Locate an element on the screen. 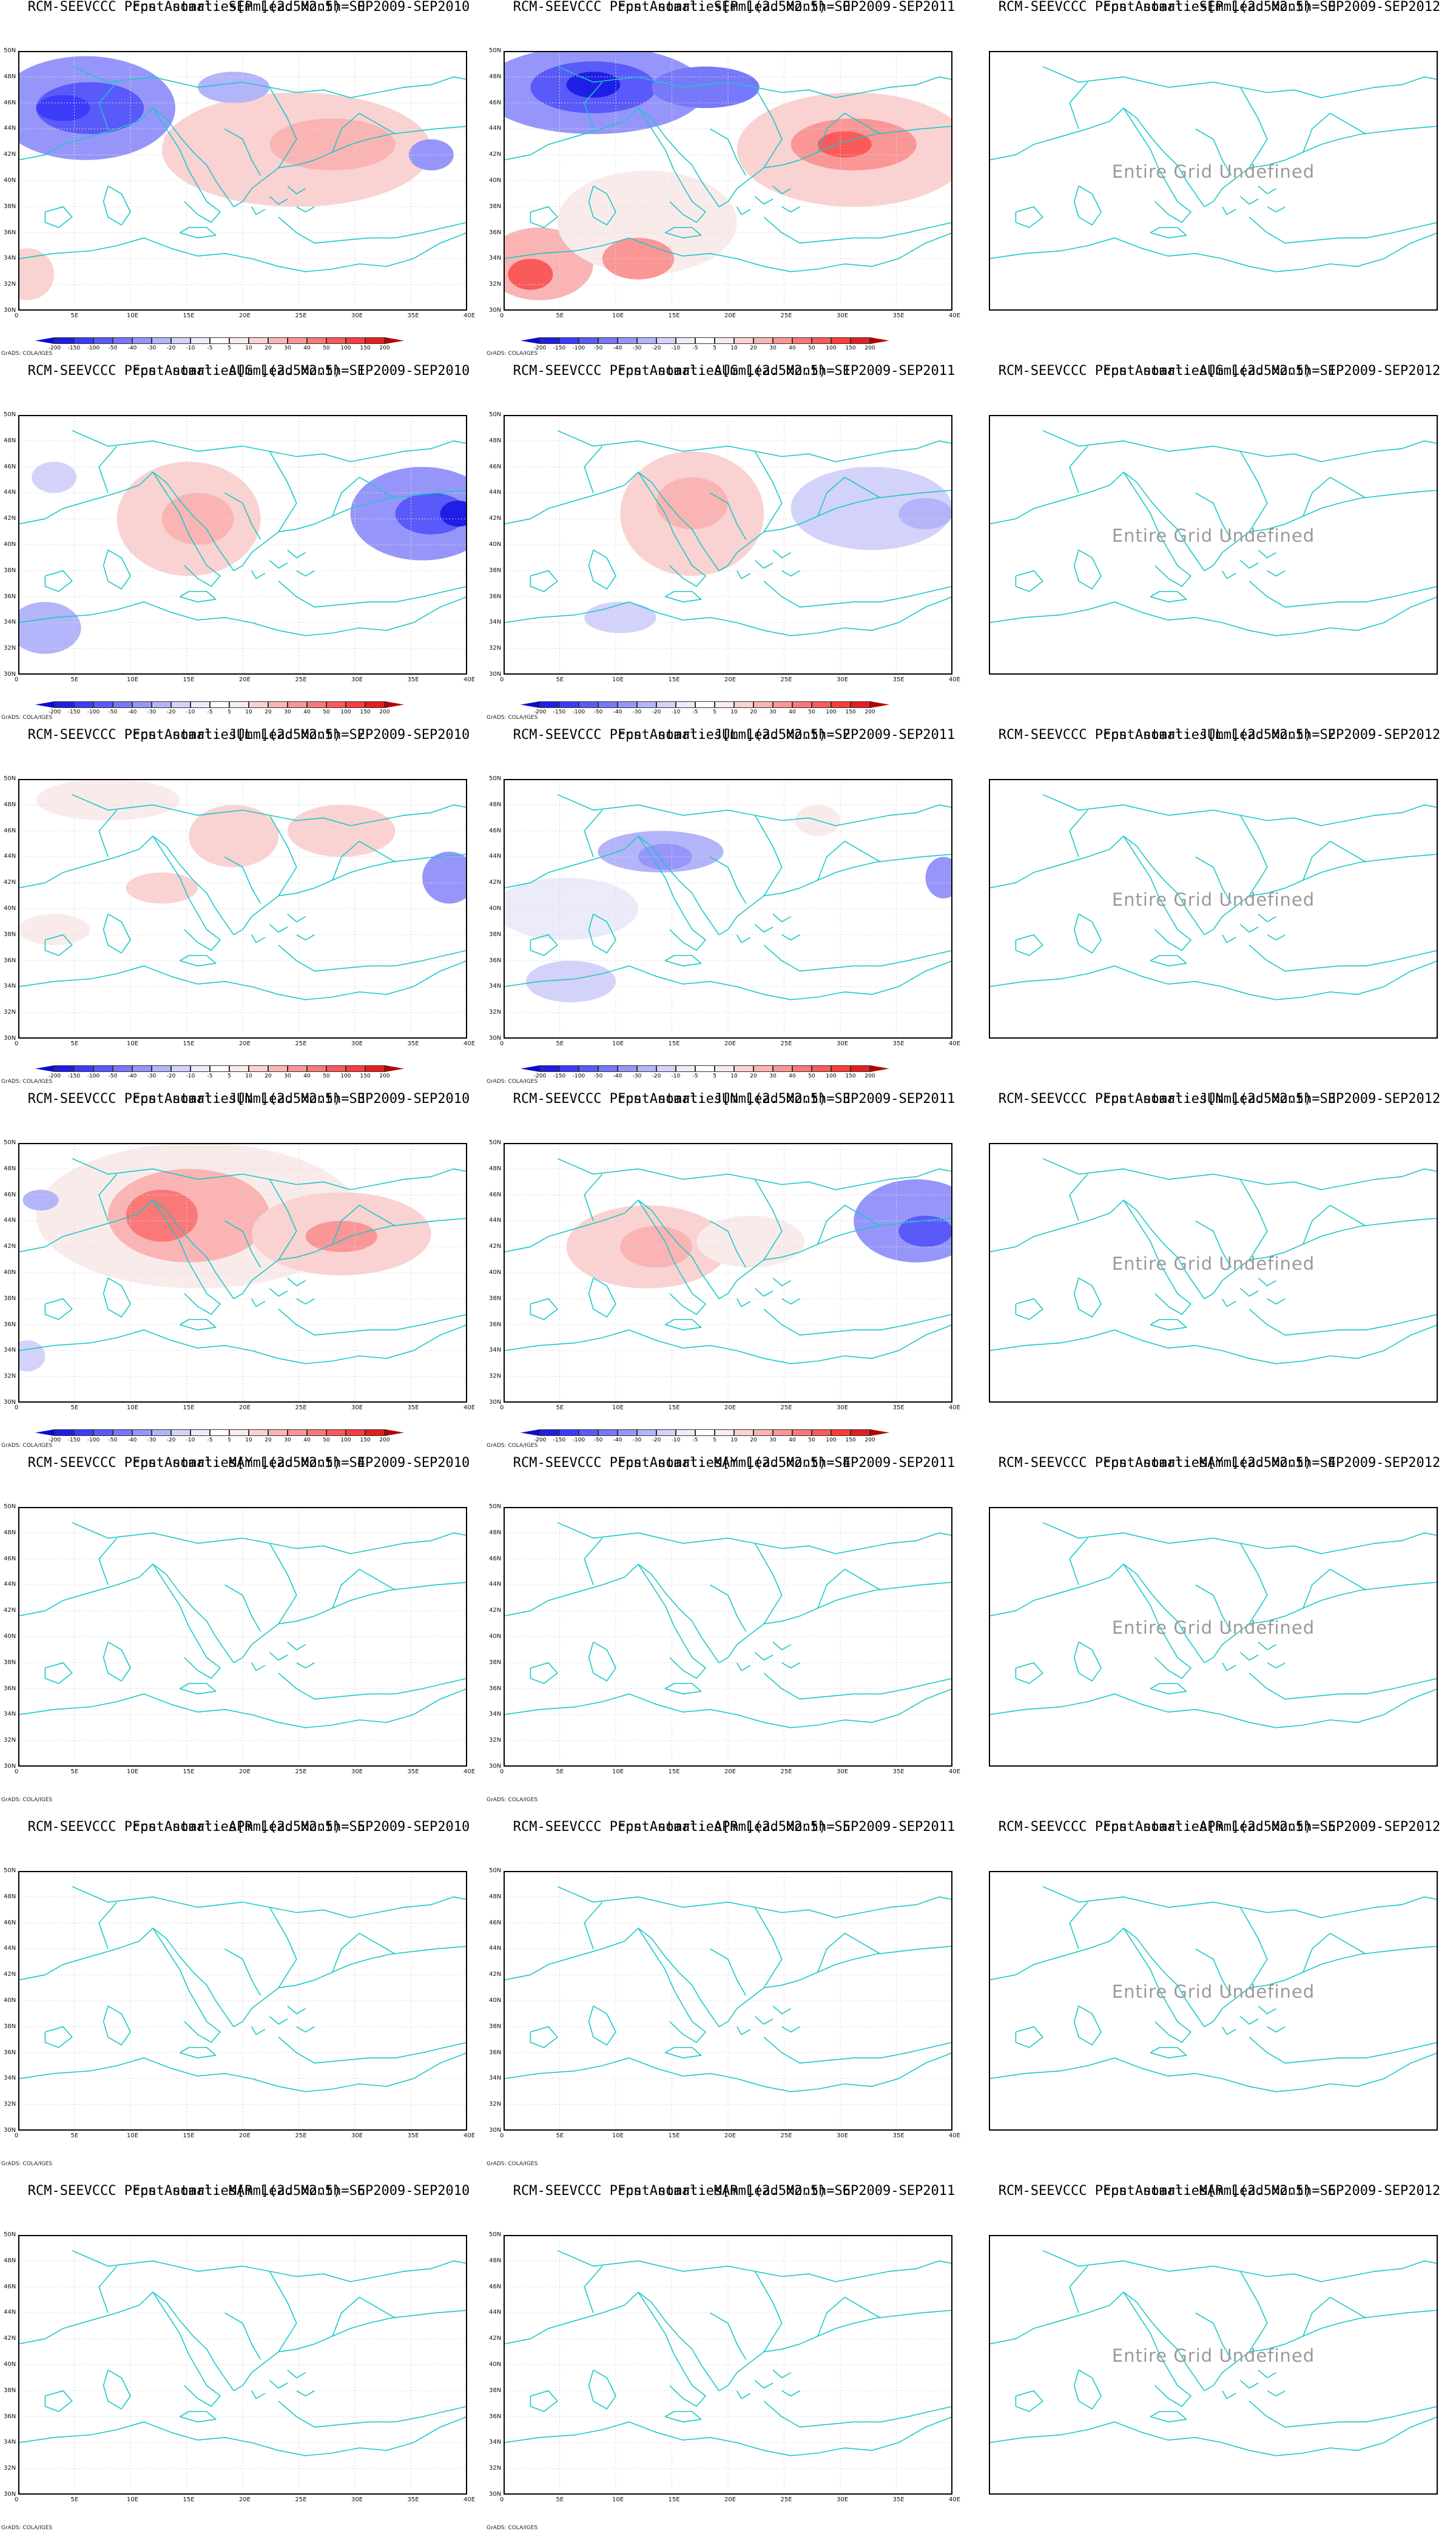  panel-subtitle: Fcst start: SEP Lead Month= 0 is located at coordinates (249, 7).